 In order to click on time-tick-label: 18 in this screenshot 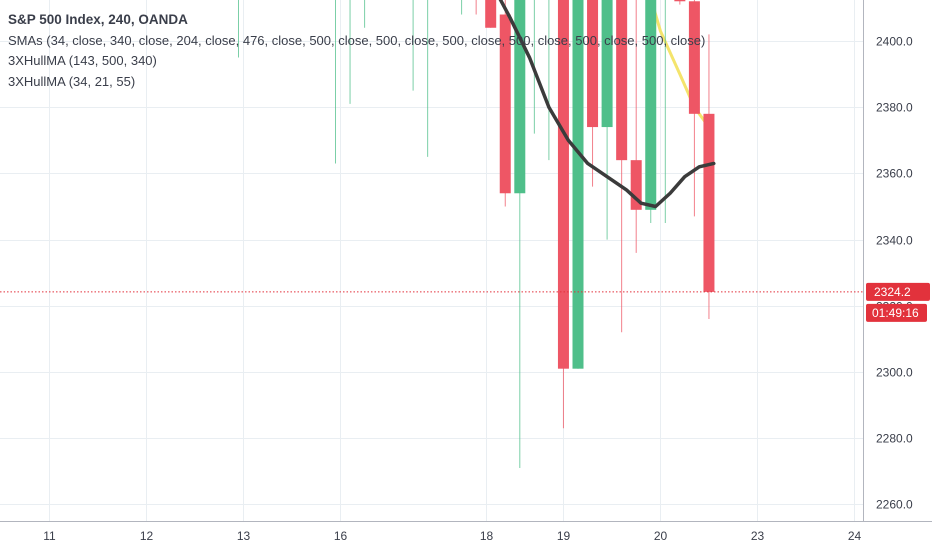, I will do `click(487, 536)`.